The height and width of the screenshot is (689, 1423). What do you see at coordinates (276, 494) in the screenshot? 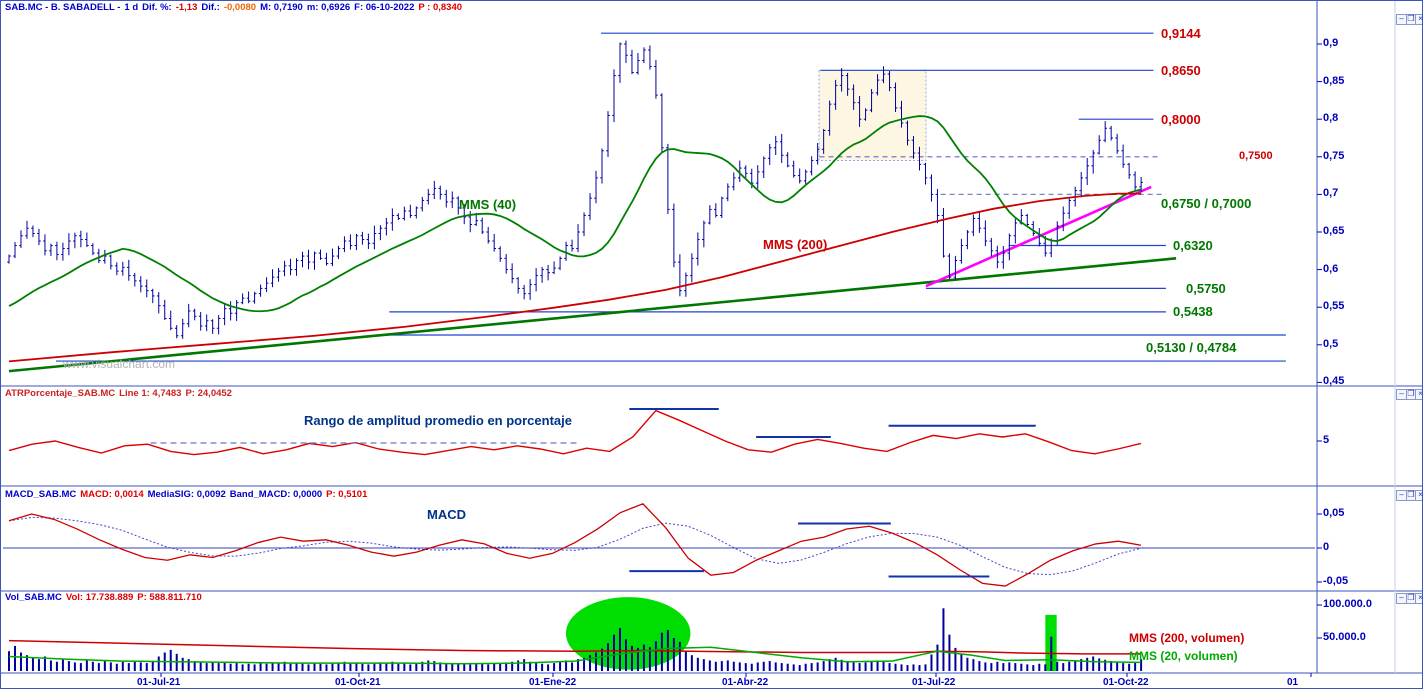
I see `macd-header-segment: Band_MACD: 0,0000` at bounding box center [276, 494].